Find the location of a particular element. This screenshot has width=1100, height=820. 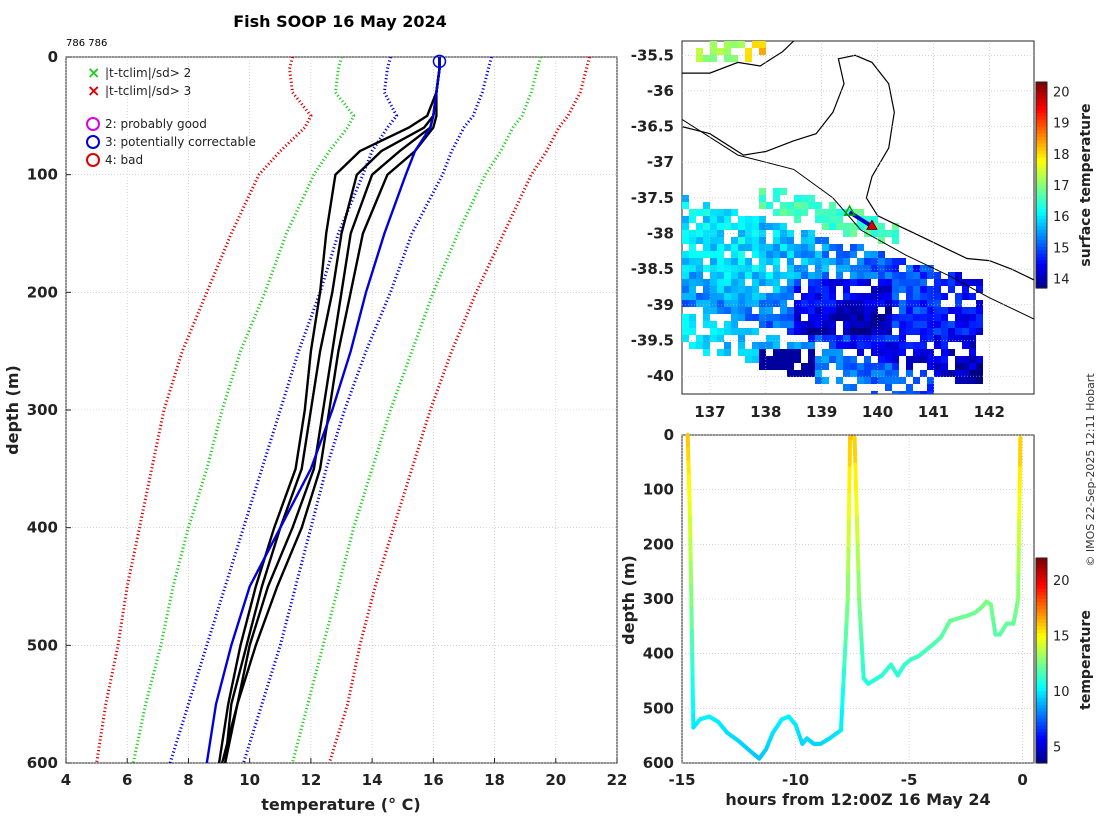

credit-text: © IMOS 22-Sep-2025 12:11 Hobart is located at coordinates (1090, 470).